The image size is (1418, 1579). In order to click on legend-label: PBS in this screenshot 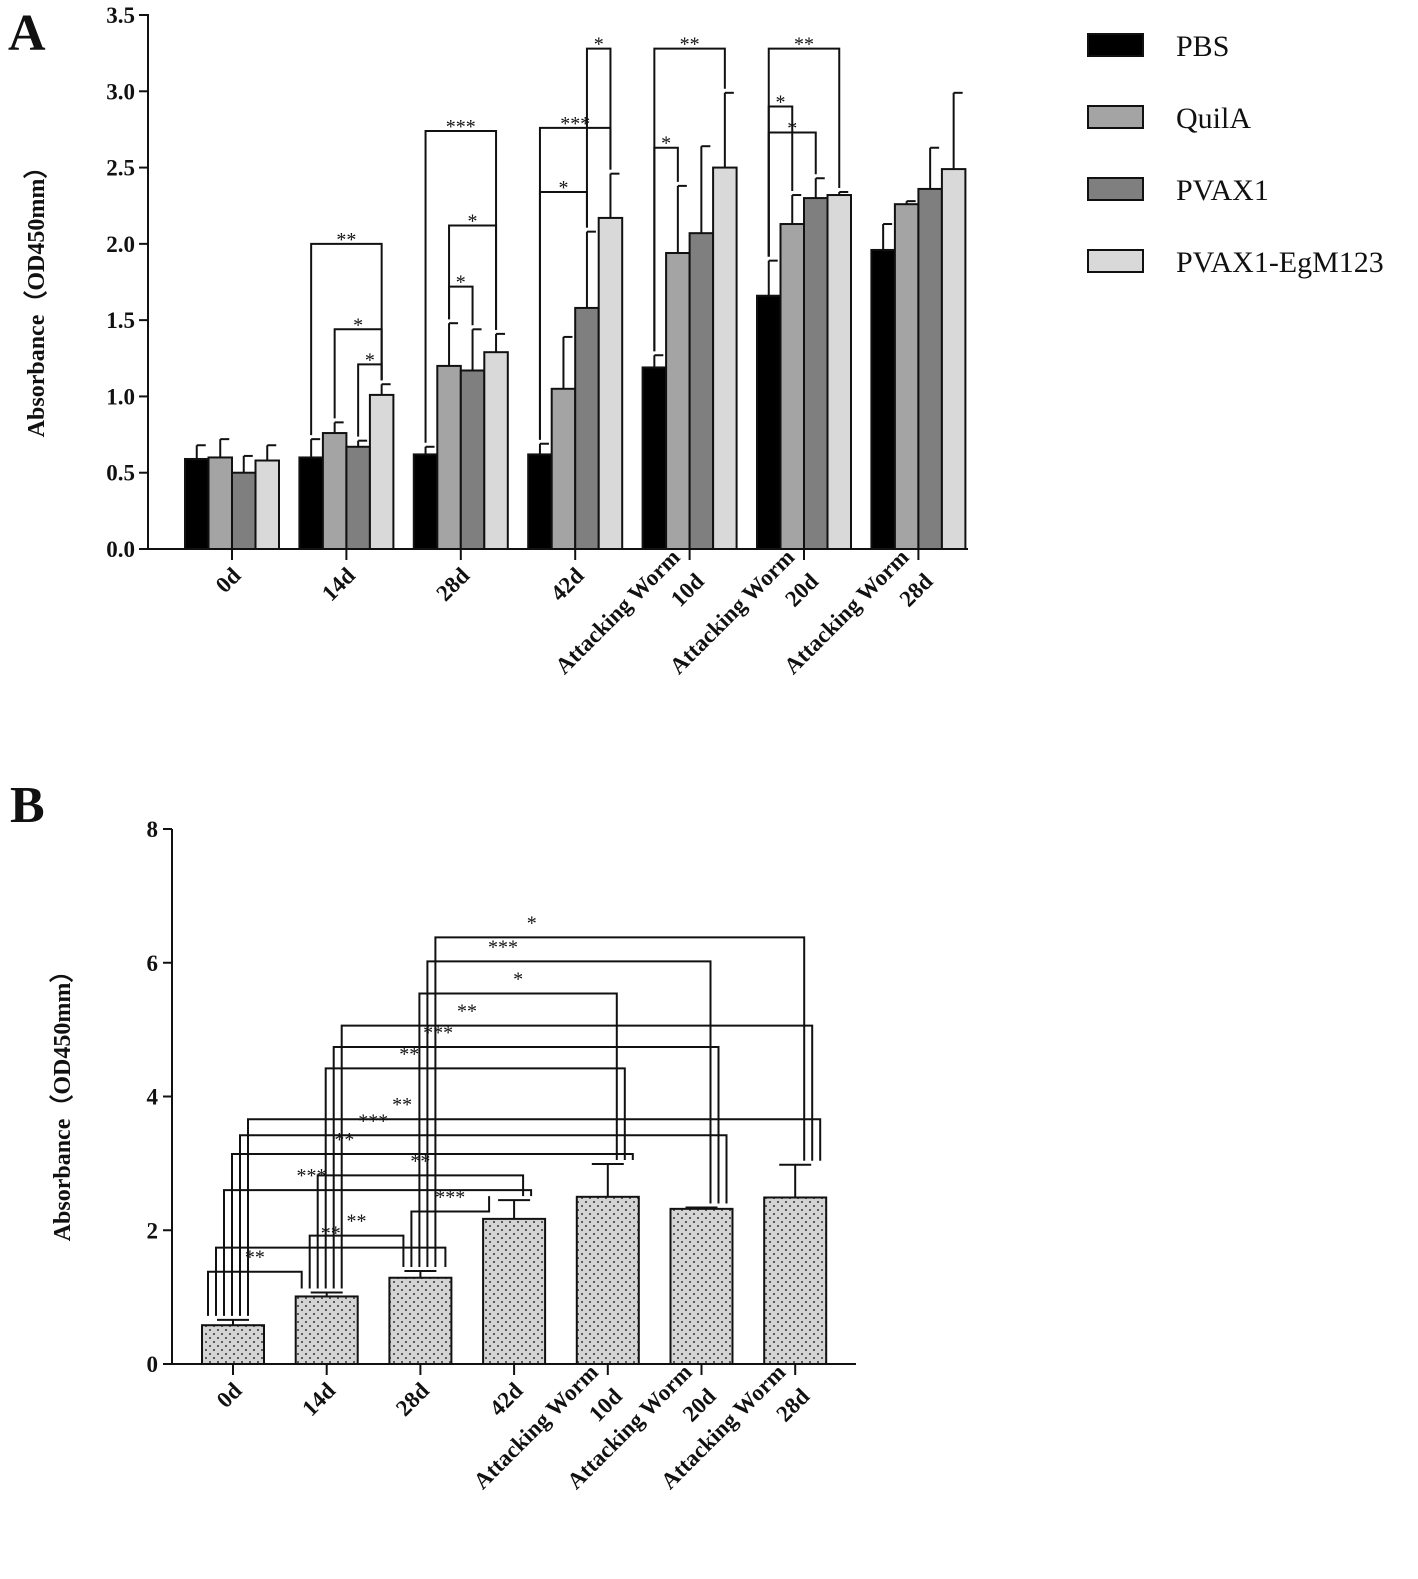, I will do `click(1202, 46)`.